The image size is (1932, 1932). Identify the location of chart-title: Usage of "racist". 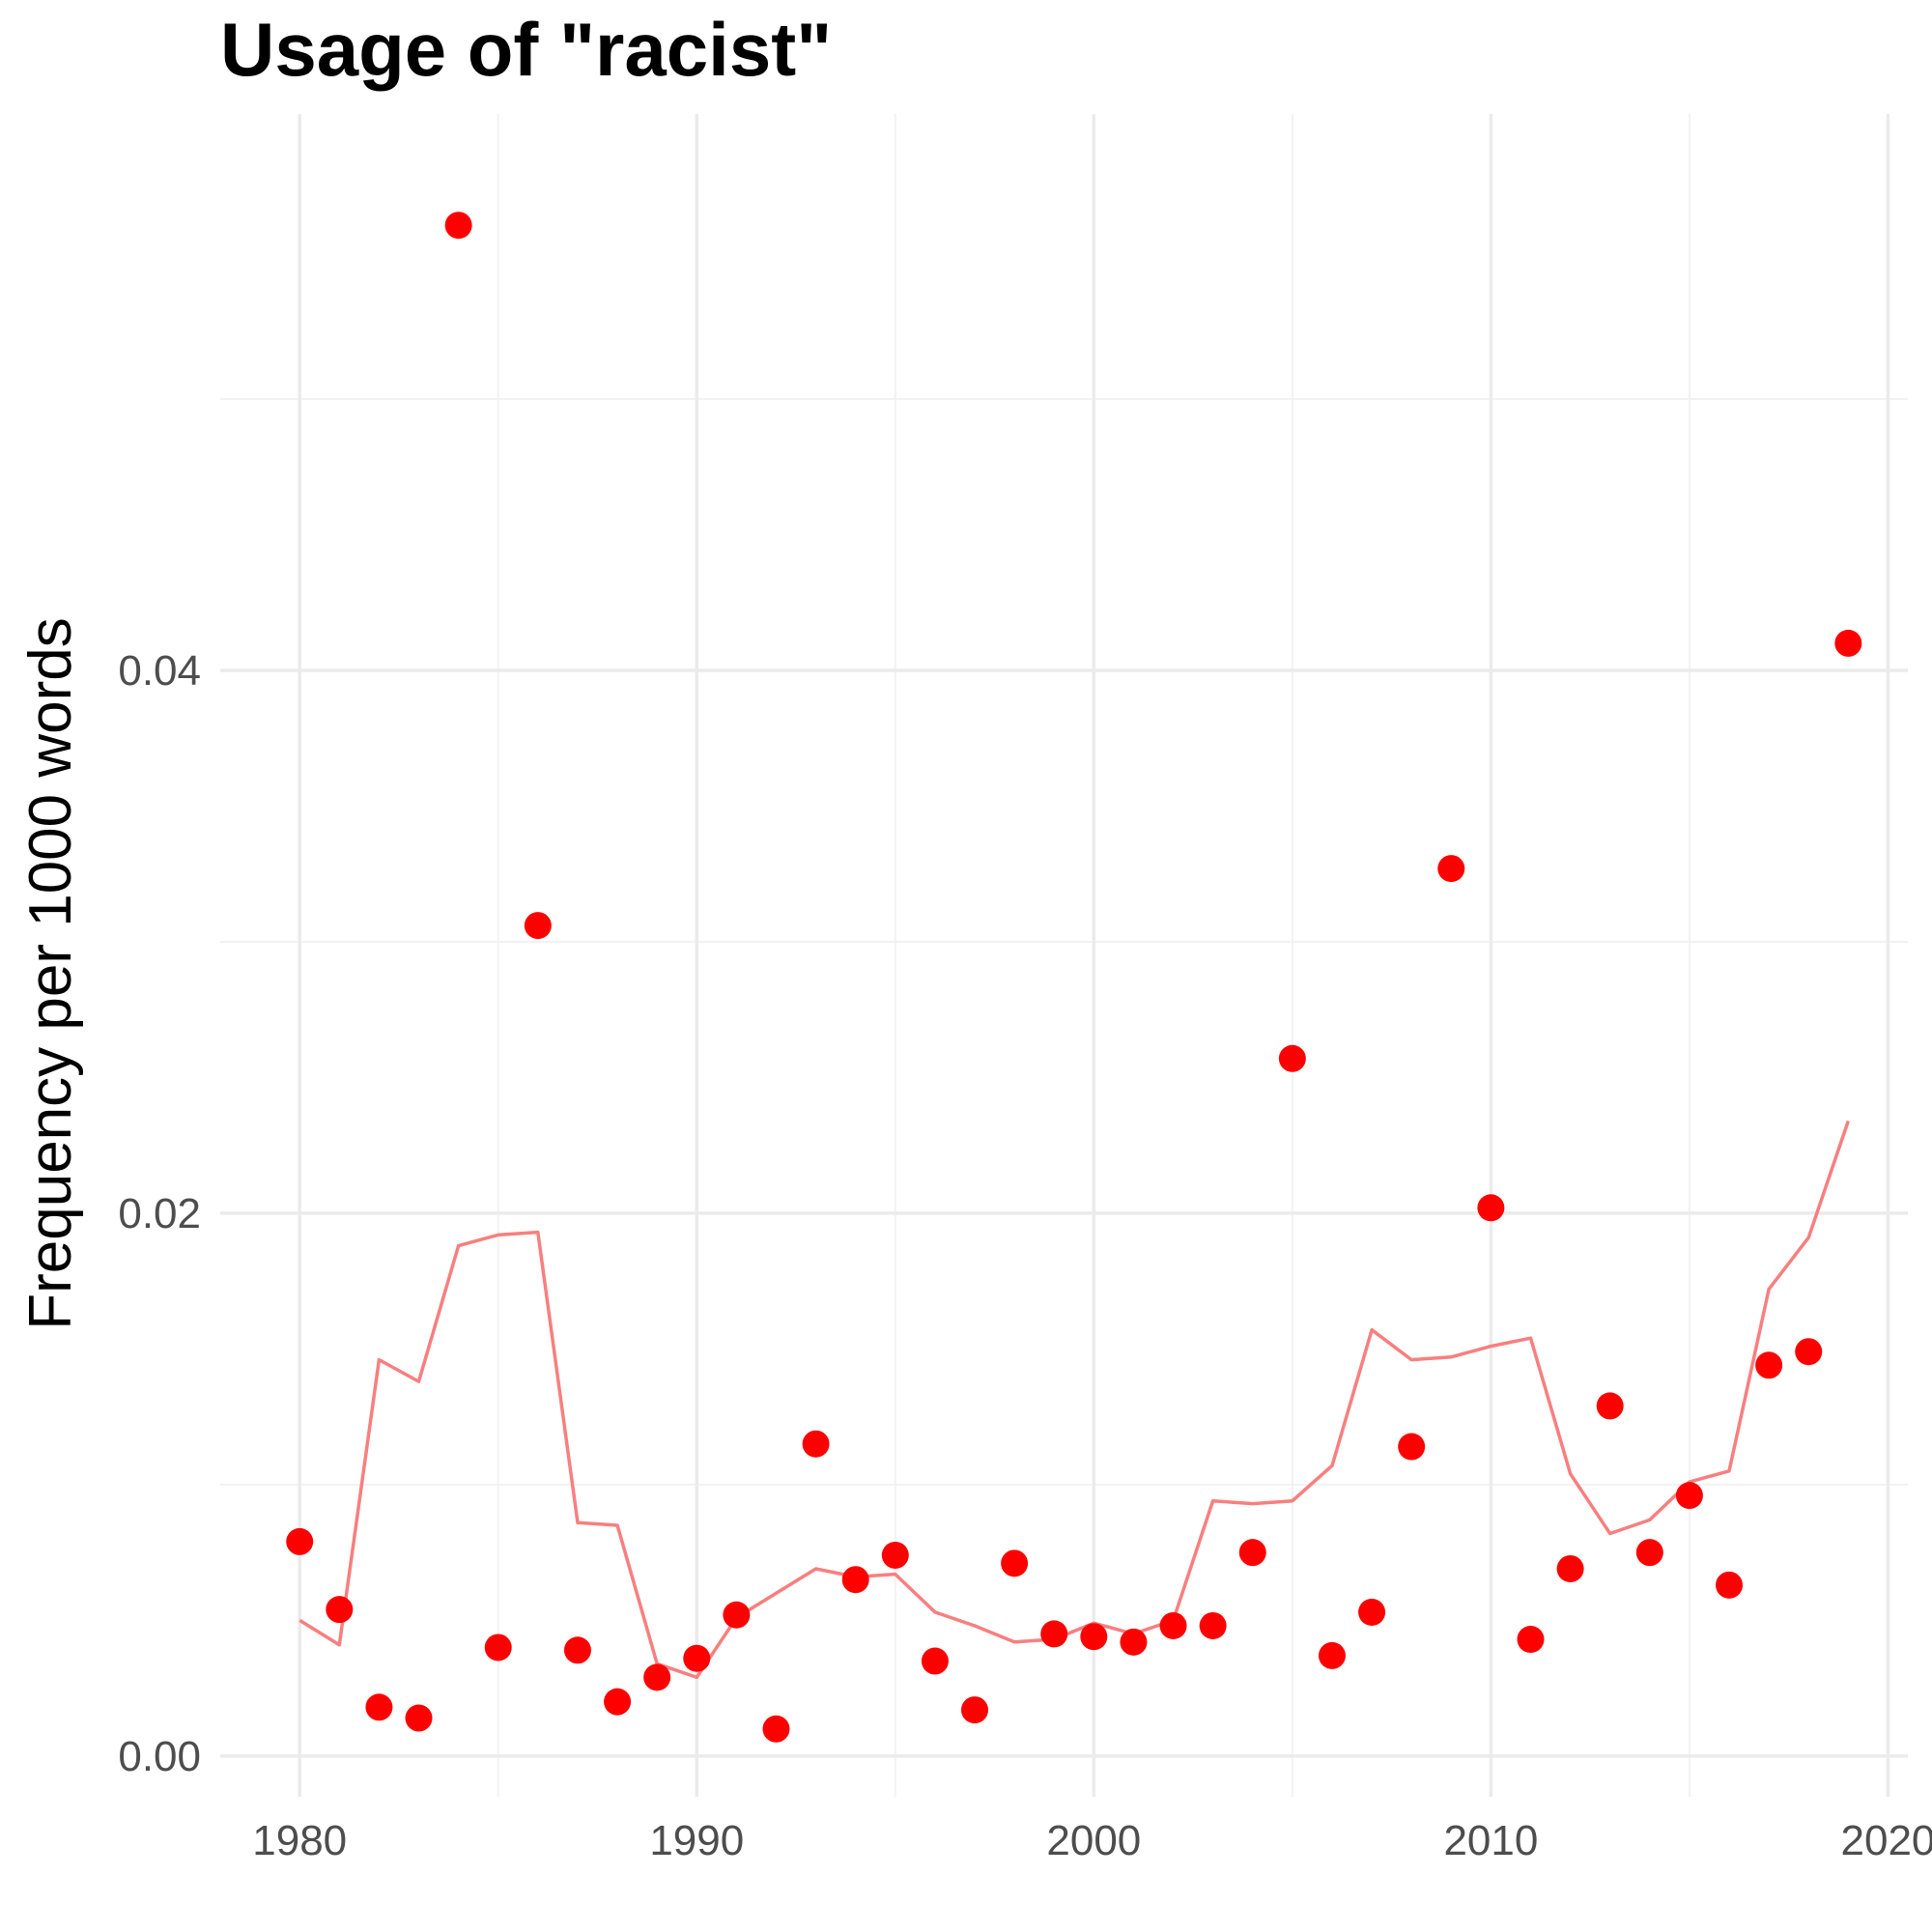
(526, 49).